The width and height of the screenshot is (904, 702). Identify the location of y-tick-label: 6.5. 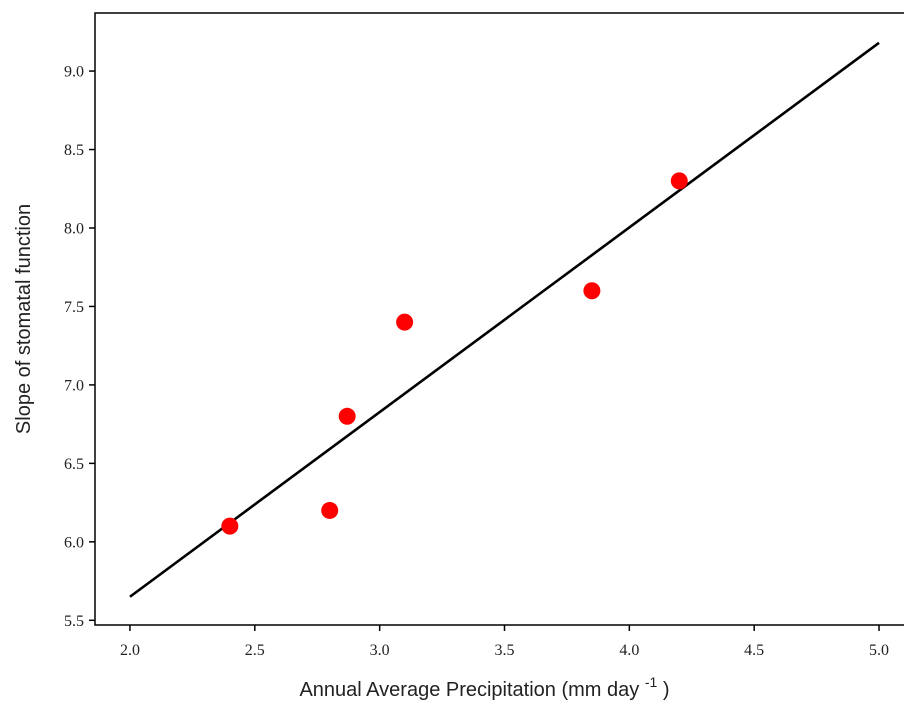
(74, 464).